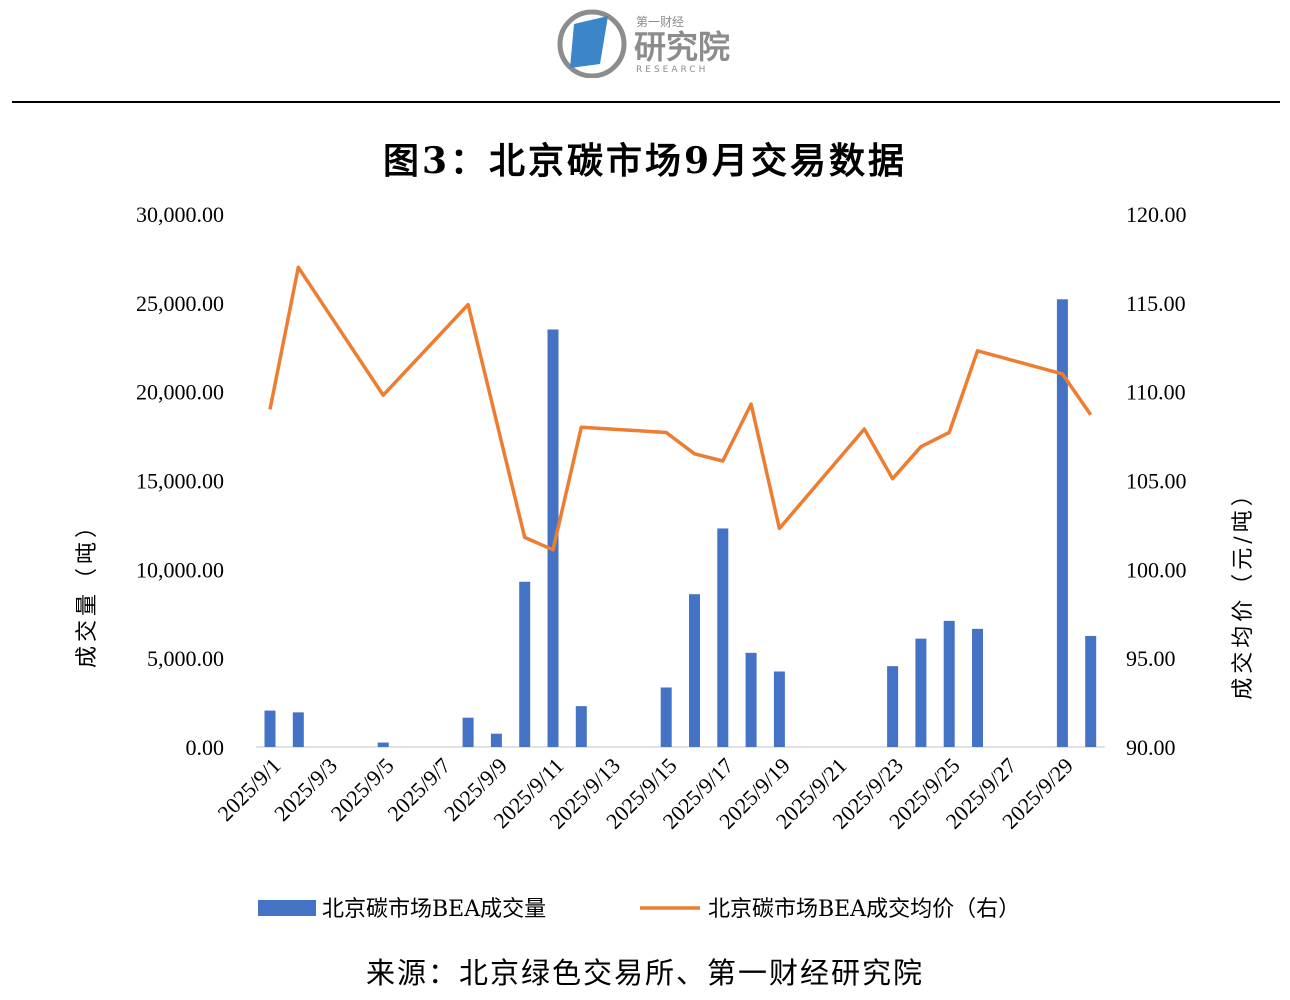  What do you see at coordinates (864, 909) in the screenshot?
I see `legend-line-label: 北京碳市场BEA成交均价（右）` at bounding box center [864, 909].